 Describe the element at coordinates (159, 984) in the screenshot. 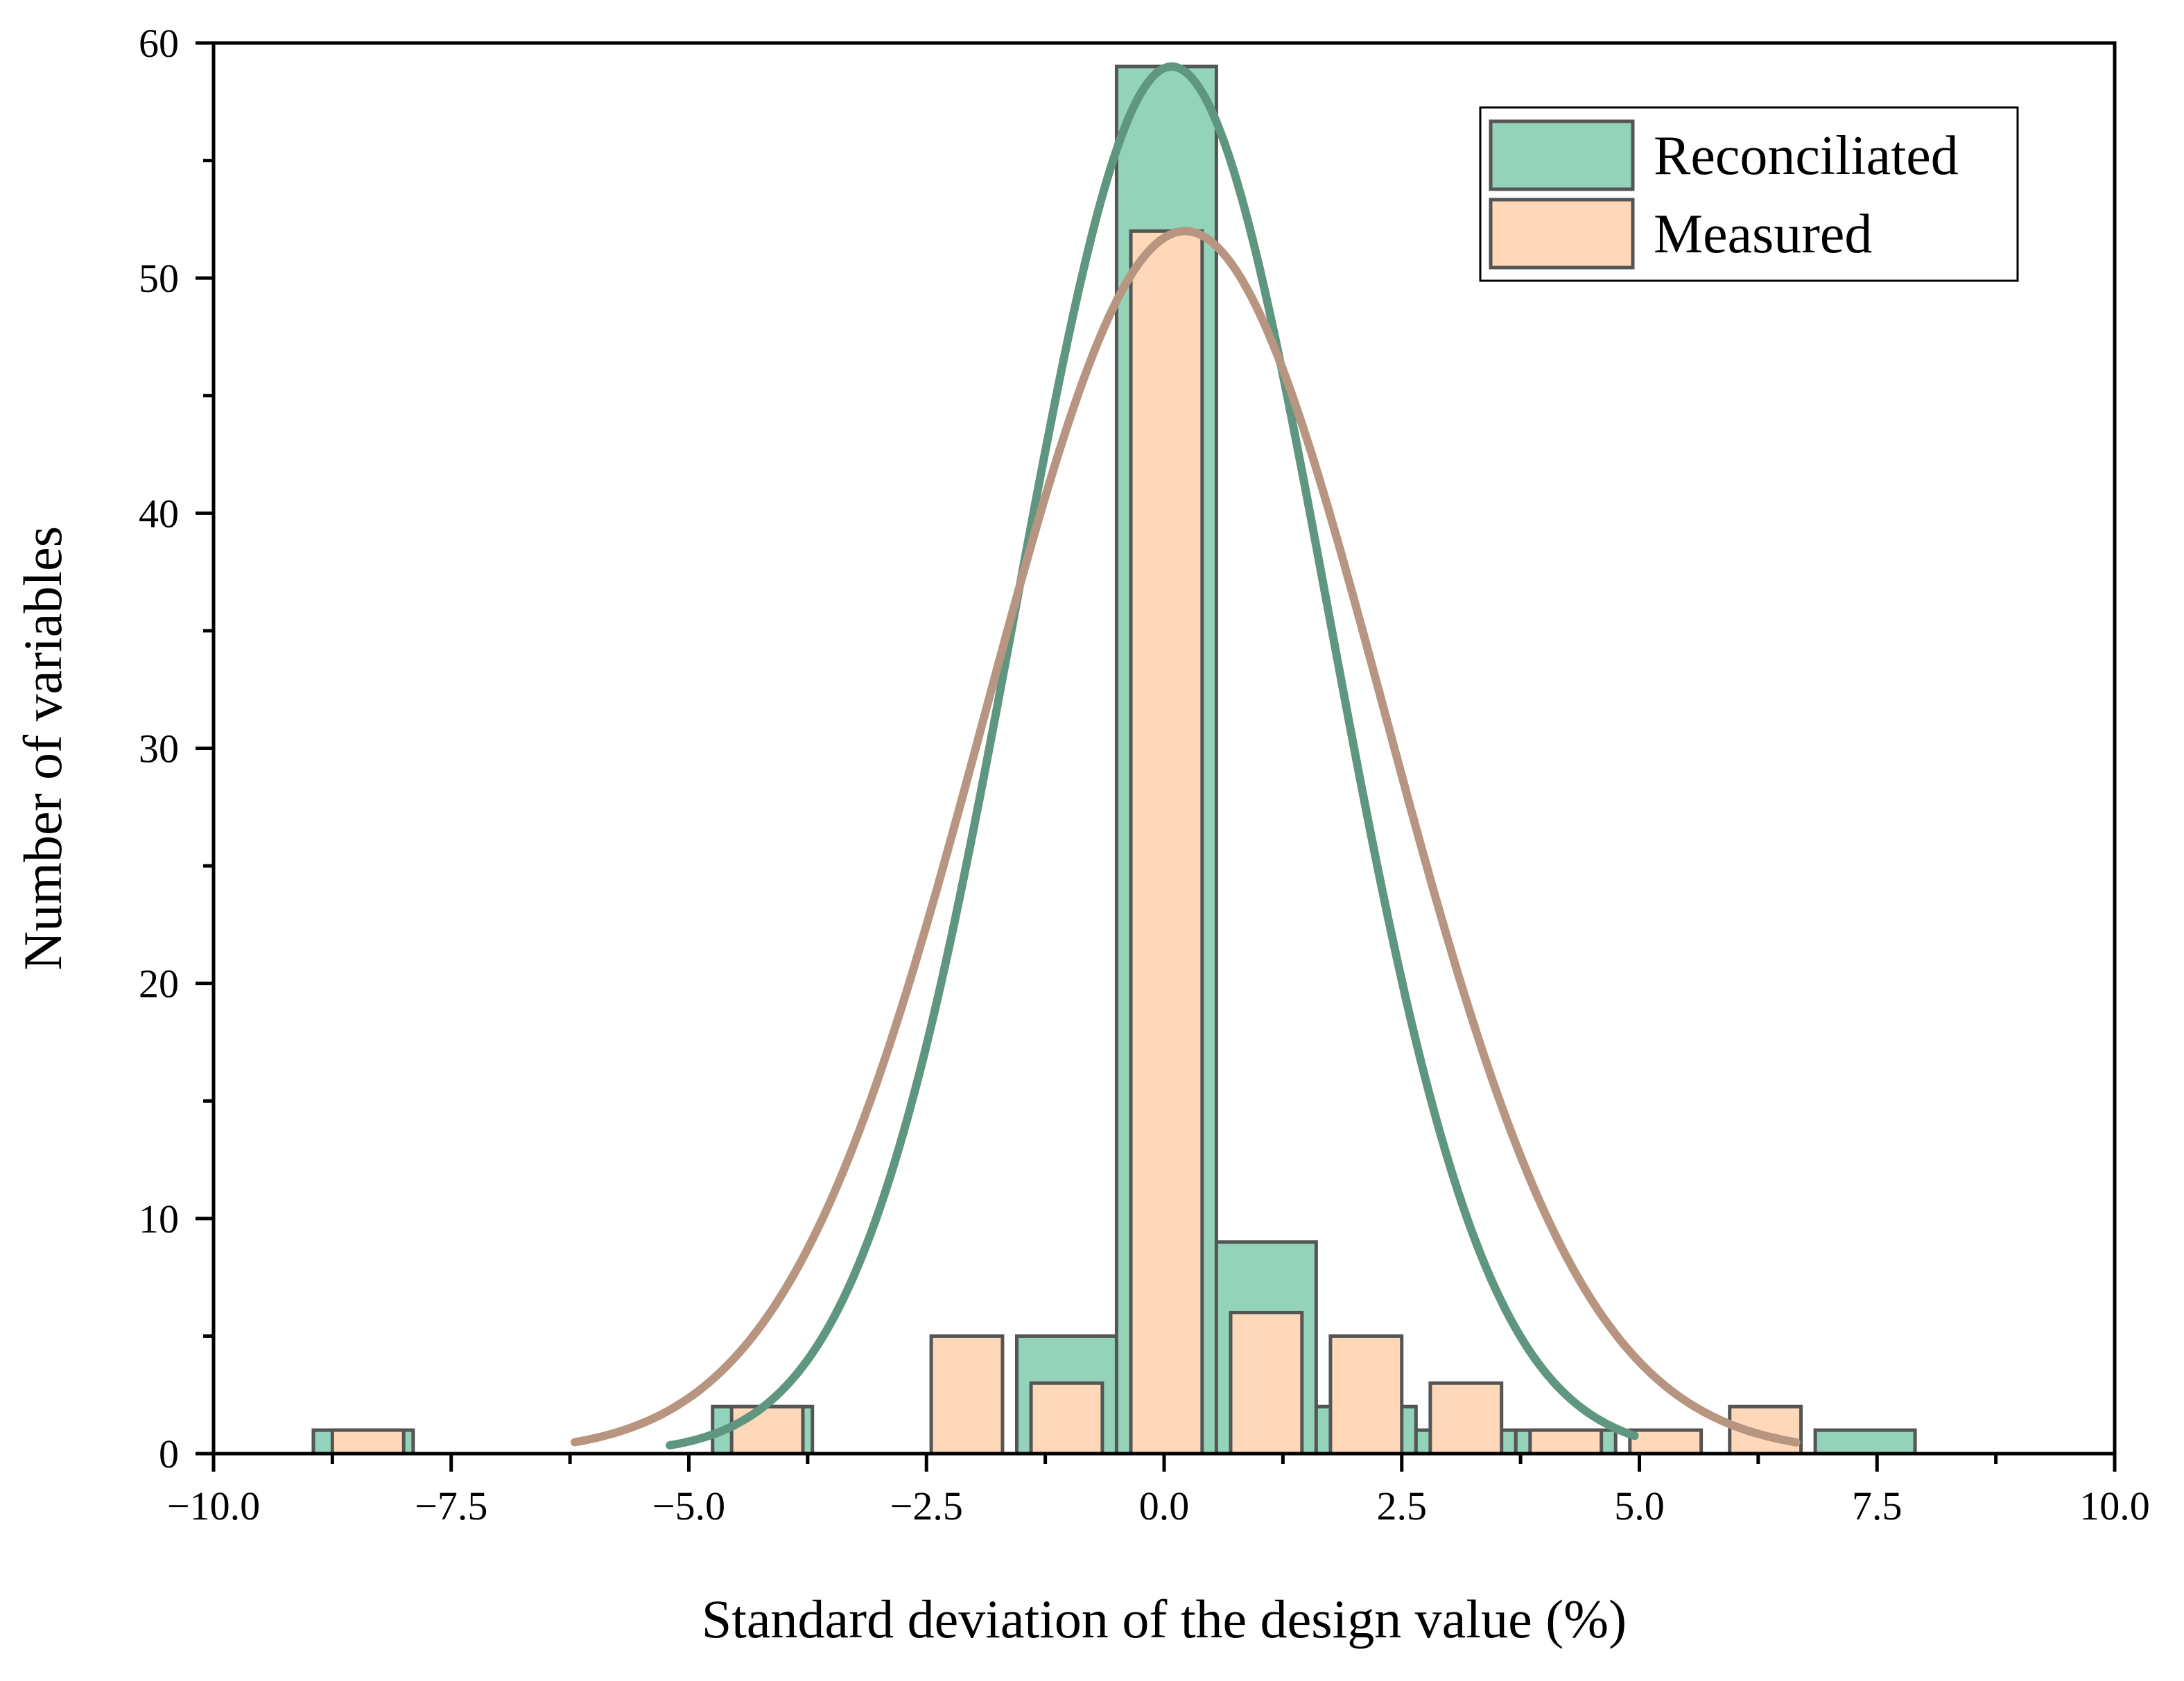

I see `y-tick-label: 20` at that location.